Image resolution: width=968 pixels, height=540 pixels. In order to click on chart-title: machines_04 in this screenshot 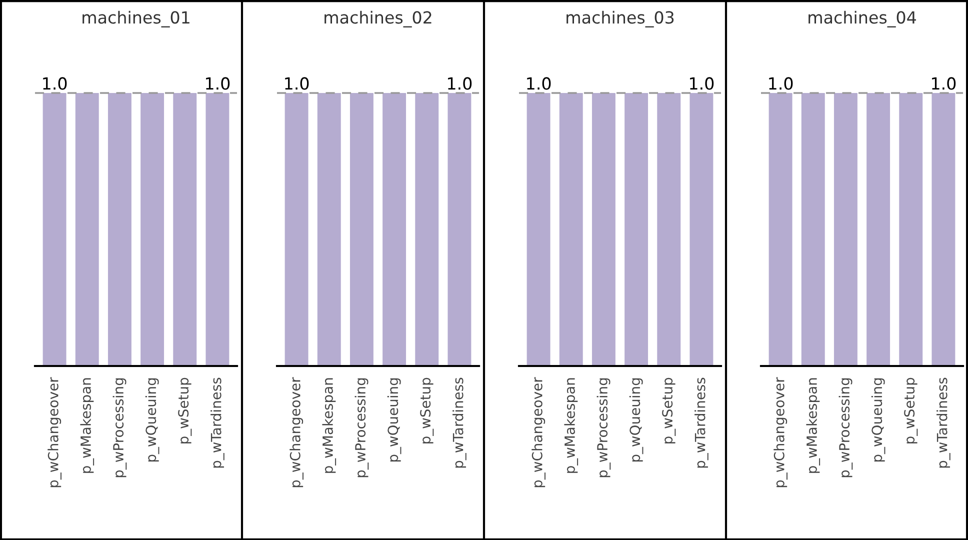, I will do `click(862, 19)`.